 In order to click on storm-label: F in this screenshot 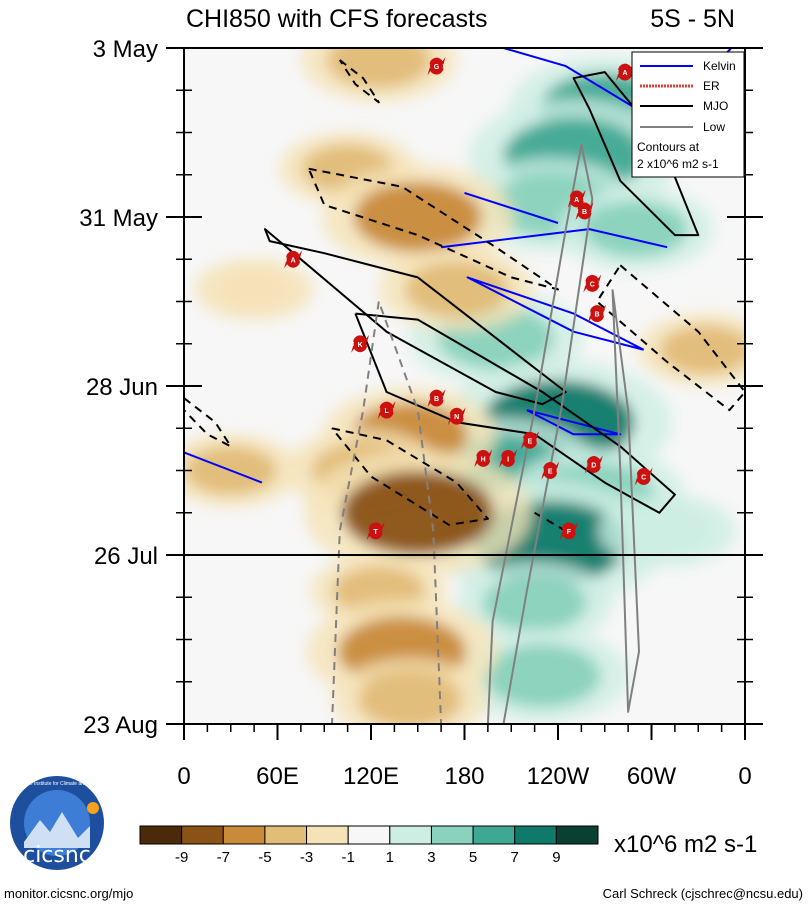, I will do `click(569, 532)`.